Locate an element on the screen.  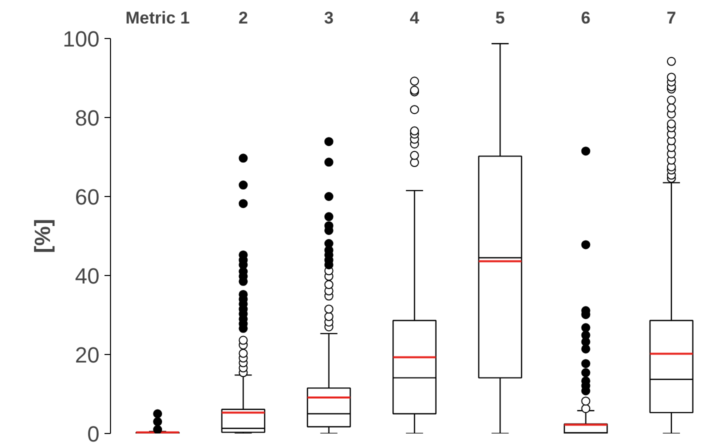
x-tick-label: 3 is located at coordinates (329, 18).